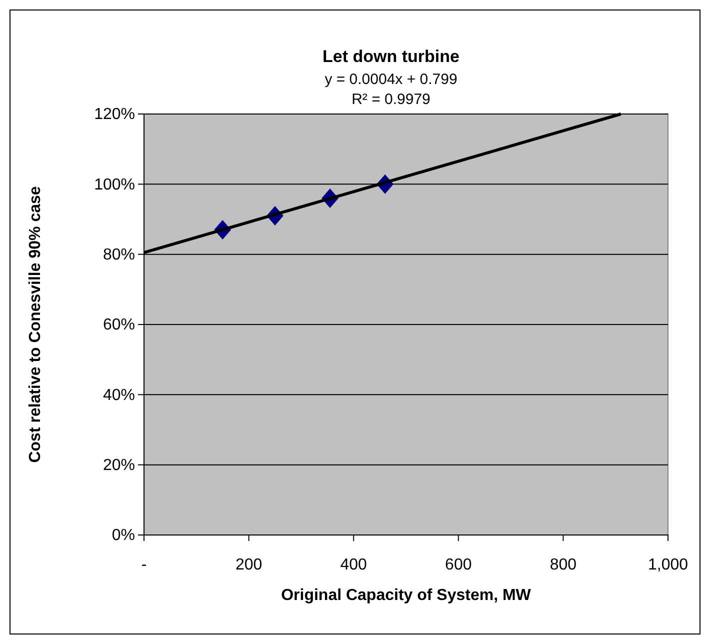 The height and width of the screenshot is (644, 711). I want to click on y-axis-title: Cost relative to Conesville 90% case, so click(35, 324).